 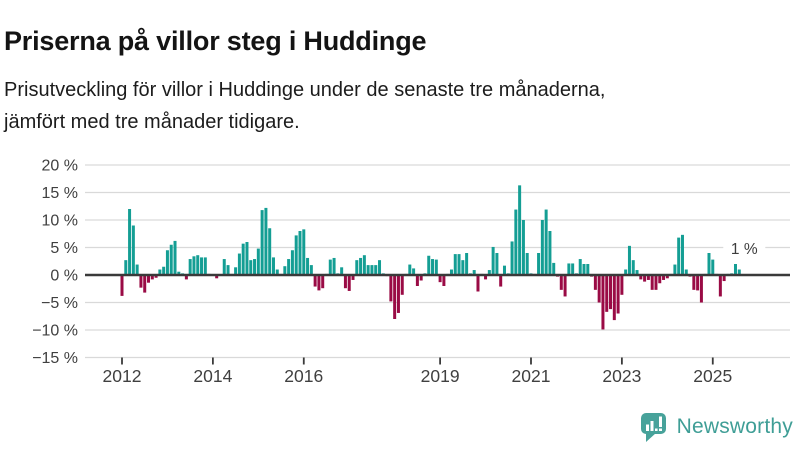 What do you see at coordinates (621, 376) in the screenshot?
I see `x-axis-tick-label: 2023` at bounding box center [621, 376].